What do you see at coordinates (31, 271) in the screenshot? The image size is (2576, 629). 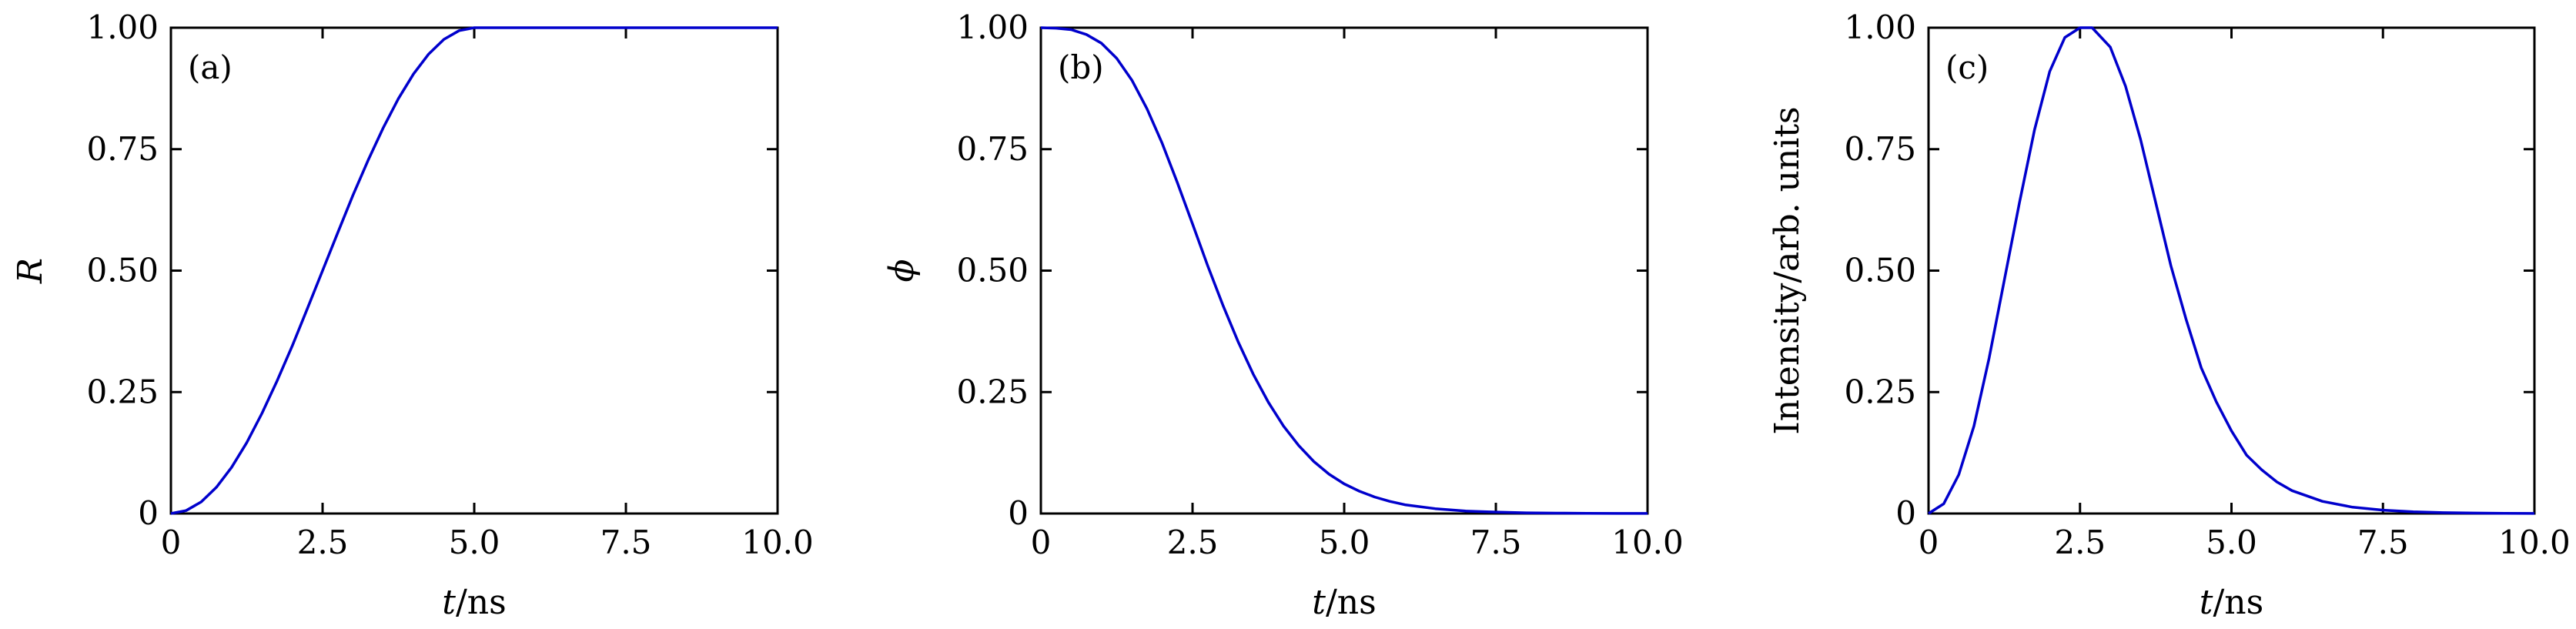 I see `y-axis-label: R` at bounding box center [31, 271].